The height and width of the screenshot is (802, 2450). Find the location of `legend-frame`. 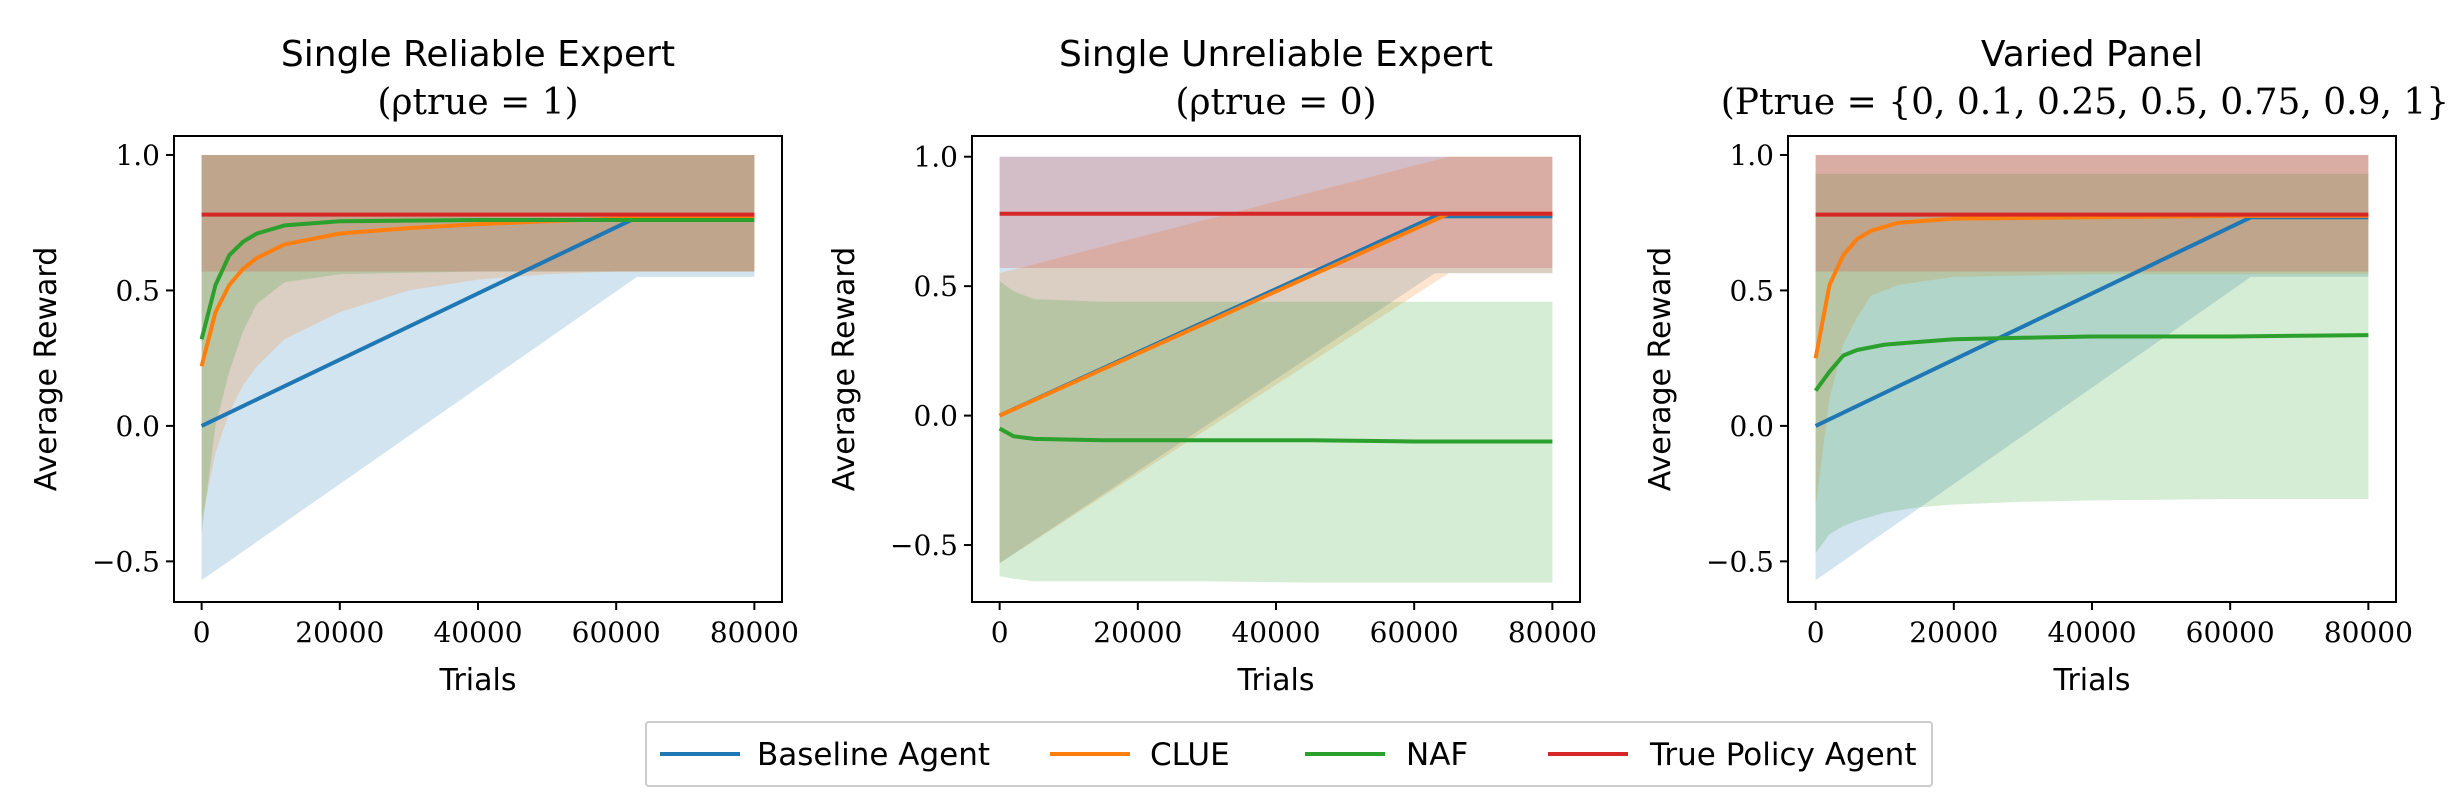

legend-frame is located at coordinates (1289, 754).